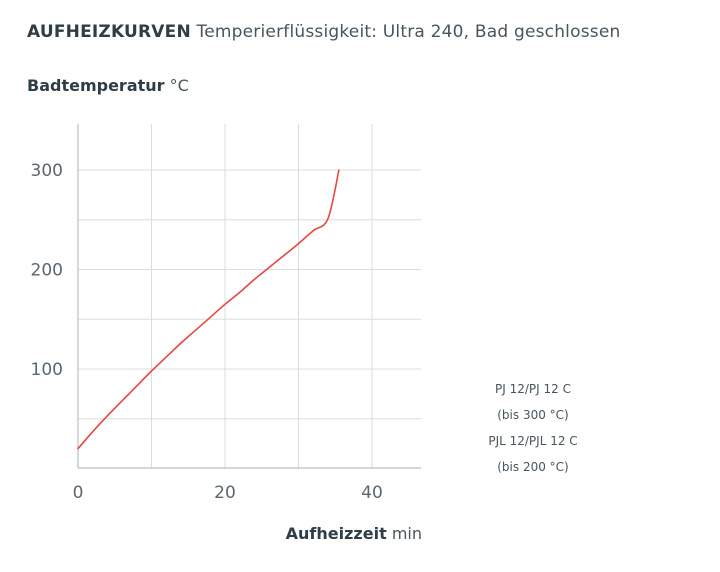 The image size is (720, 572). Describe the element at coordinates (47, 370) in the screenshot. I see `y-tick-label: 100` at that location.